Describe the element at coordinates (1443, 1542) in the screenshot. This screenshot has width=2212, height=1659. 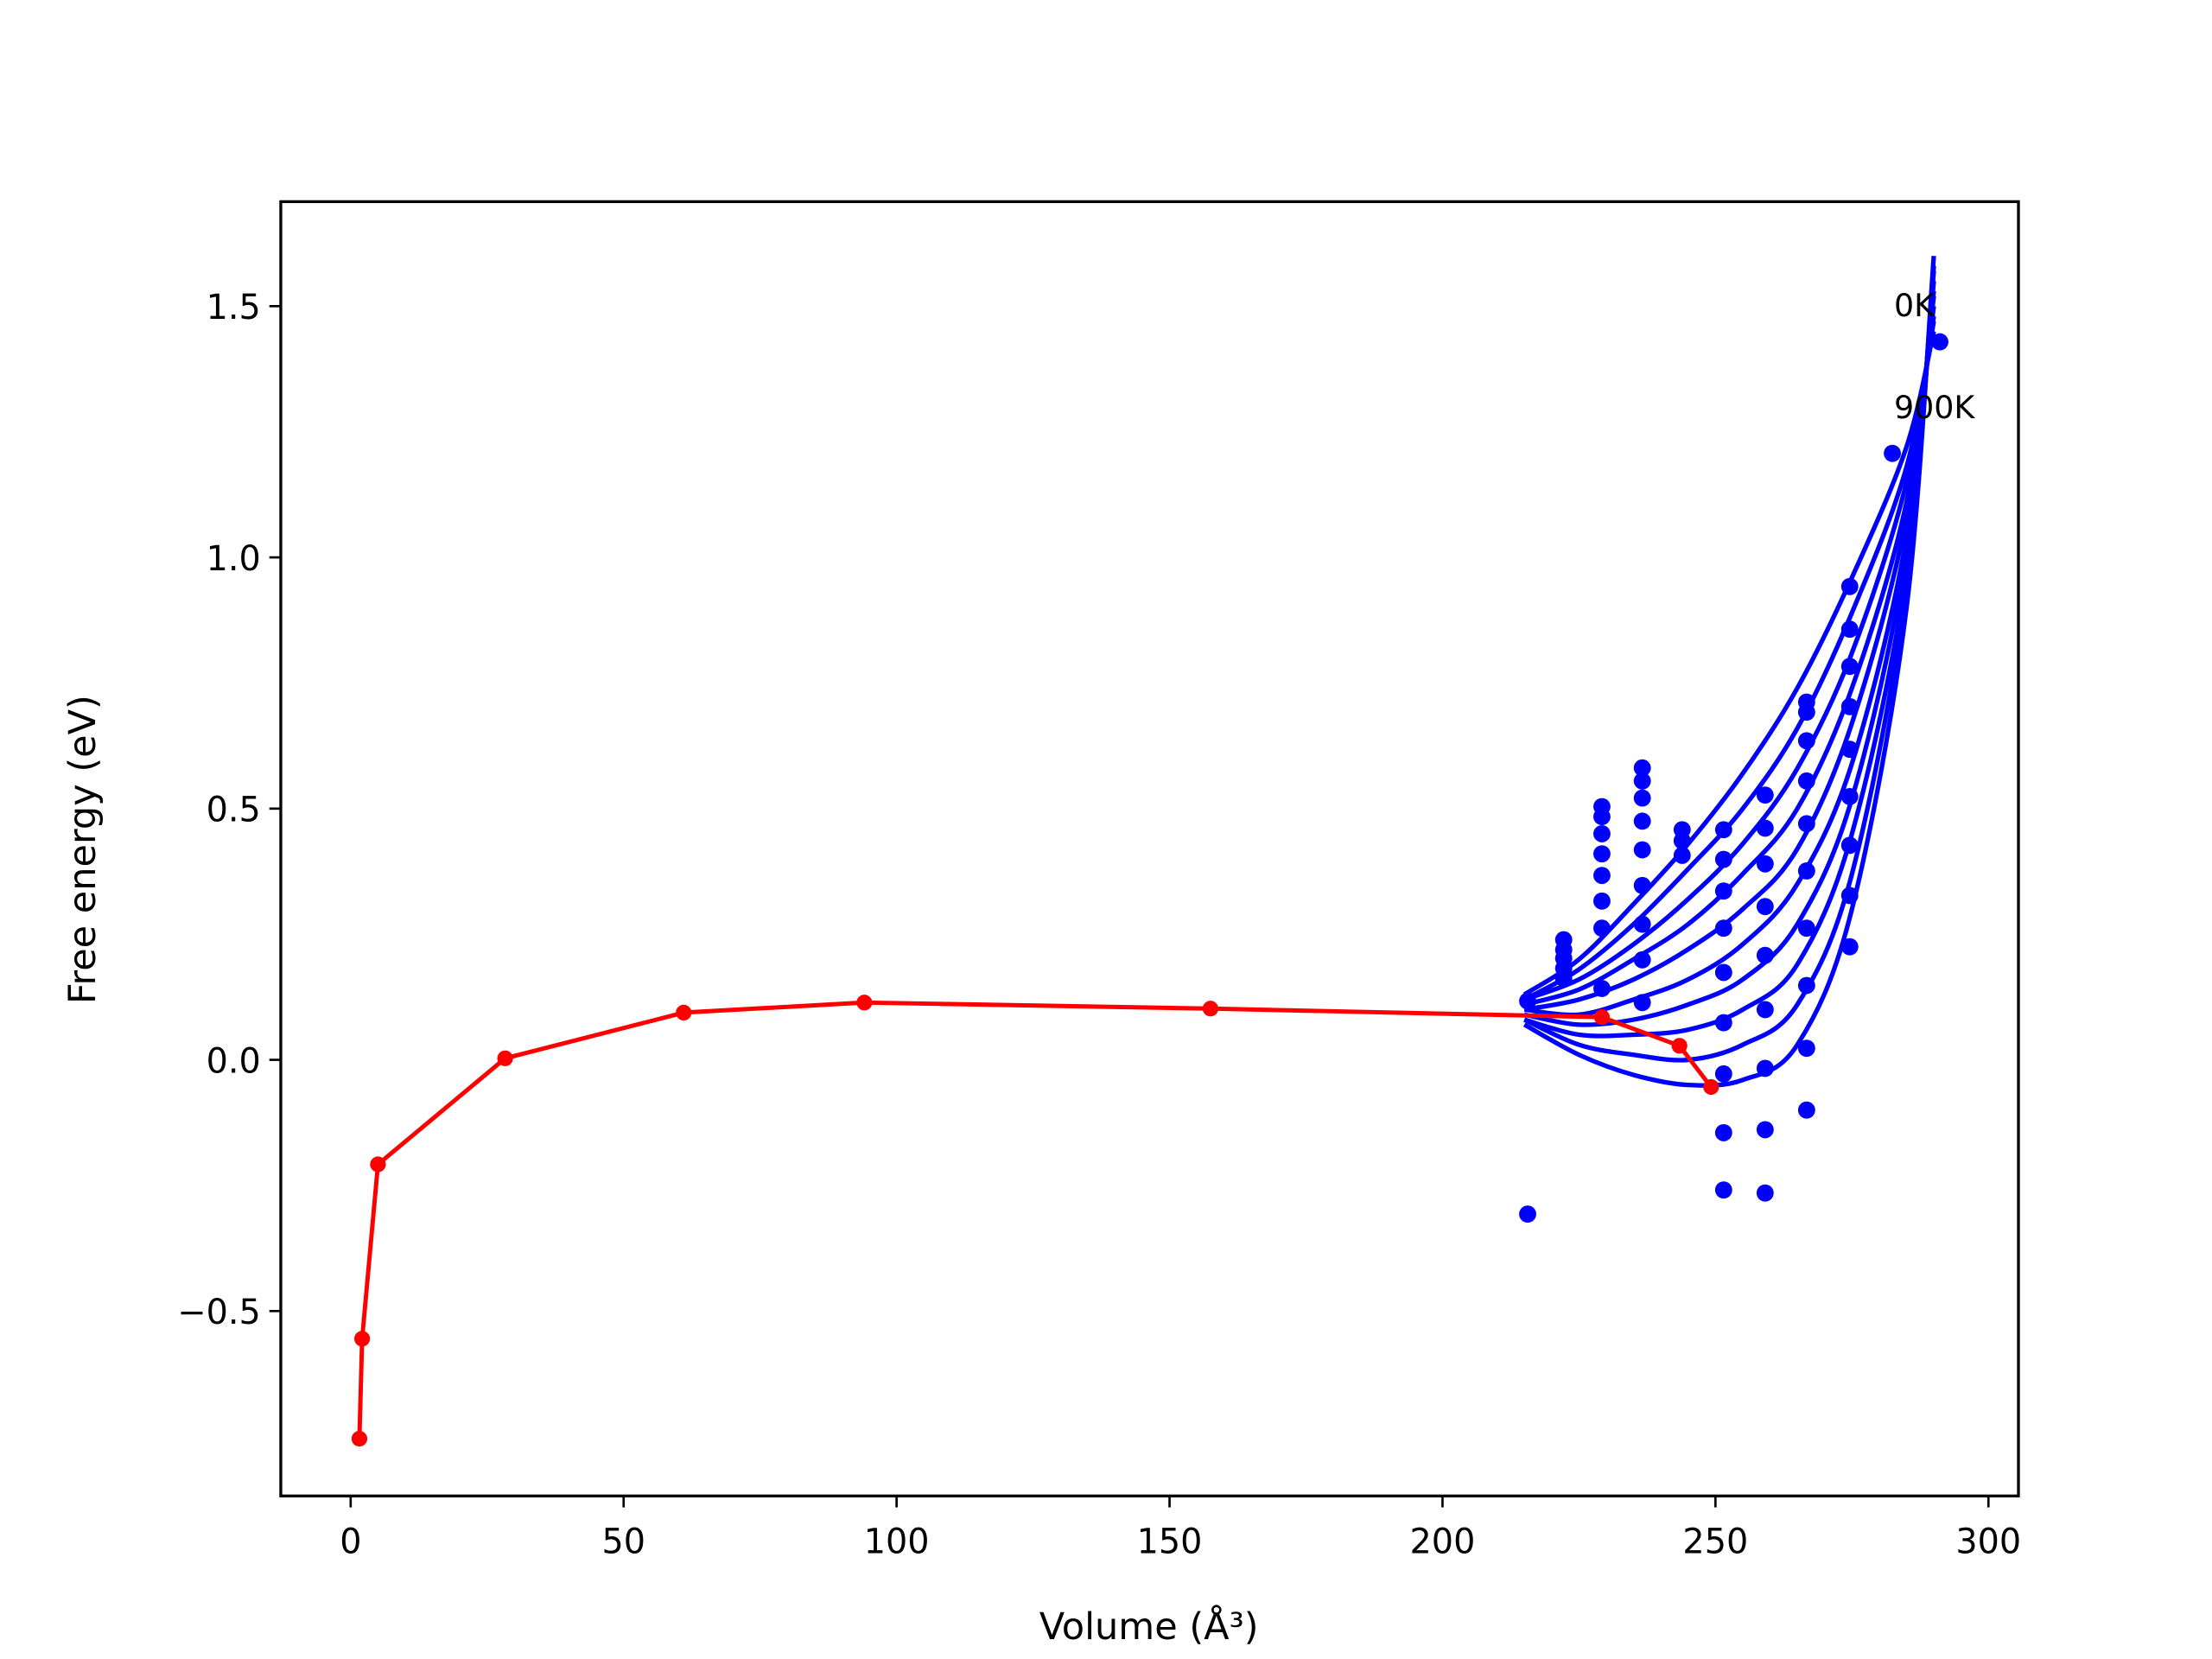
I see `x-tick-label: 200` at that location.